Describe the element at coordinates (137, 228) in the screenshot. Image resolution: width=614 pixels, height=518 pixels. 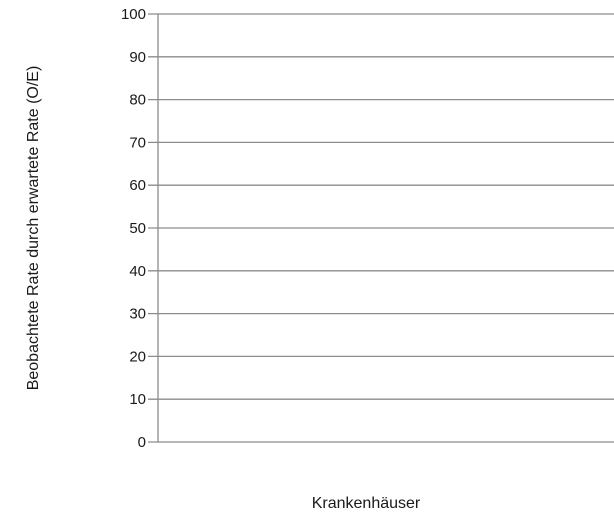
I see `y-tick-label-50: 50` at that location.